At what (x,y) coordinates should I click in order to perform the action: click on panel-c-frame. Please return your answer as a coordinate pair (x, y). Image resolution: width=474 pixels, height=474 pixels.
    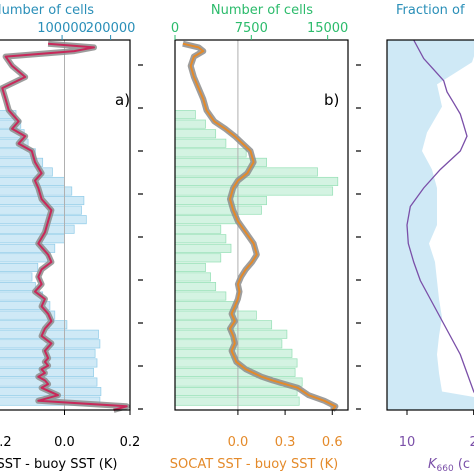
    Looking at the image, I should click on (430, 225).